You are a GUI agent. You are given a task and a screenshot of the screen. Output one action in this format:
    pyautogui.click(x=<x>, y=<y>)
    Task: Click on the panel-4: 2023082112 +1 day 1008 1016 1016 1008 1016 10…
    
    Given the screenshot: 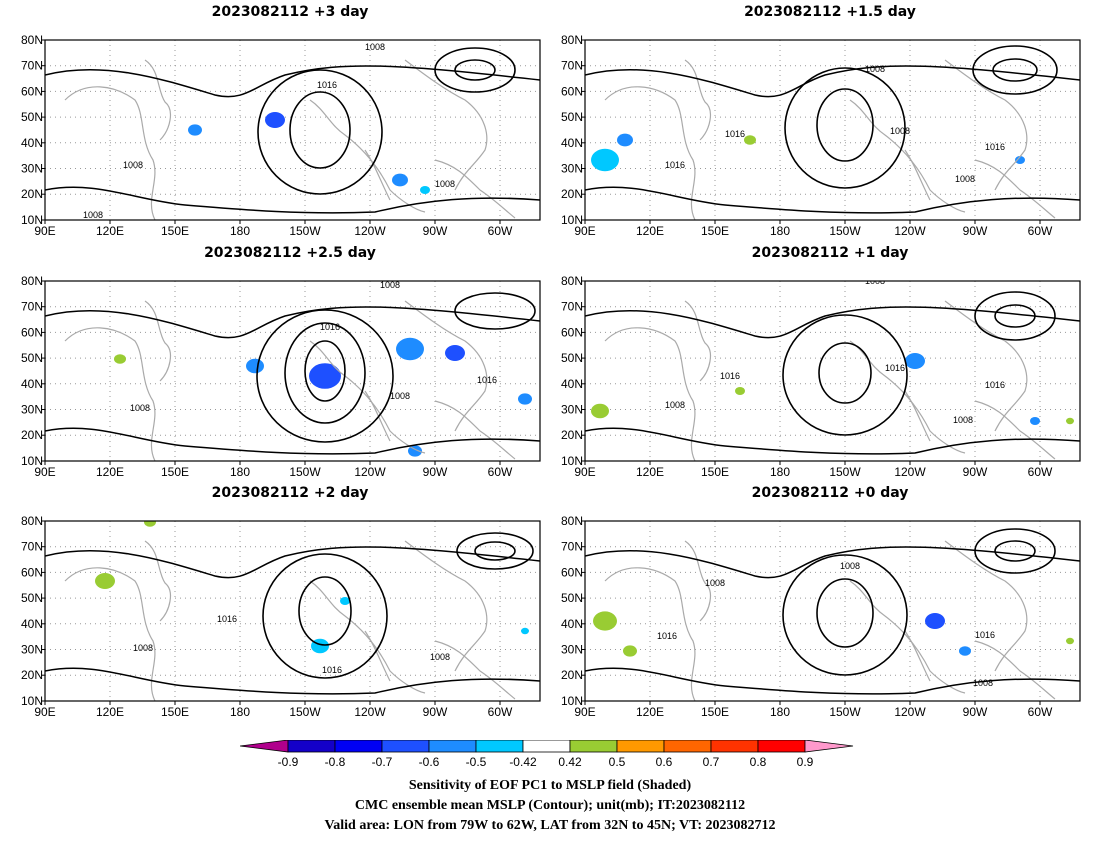 What is the action you would take?
    pyautogui.click(x=830, y=362)
    